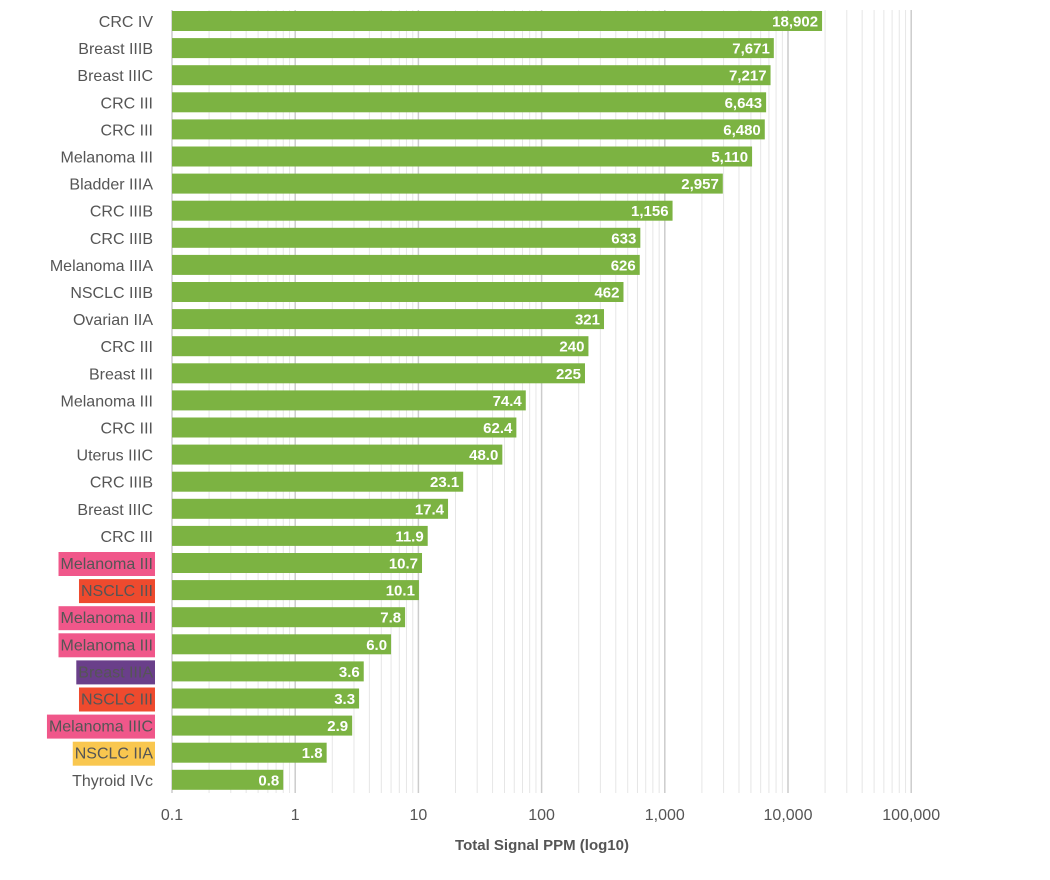  What do you see at coordinates (430, 509) in the screenshot?
I see `data-label: 17.4` at bounding box center [430, 509].